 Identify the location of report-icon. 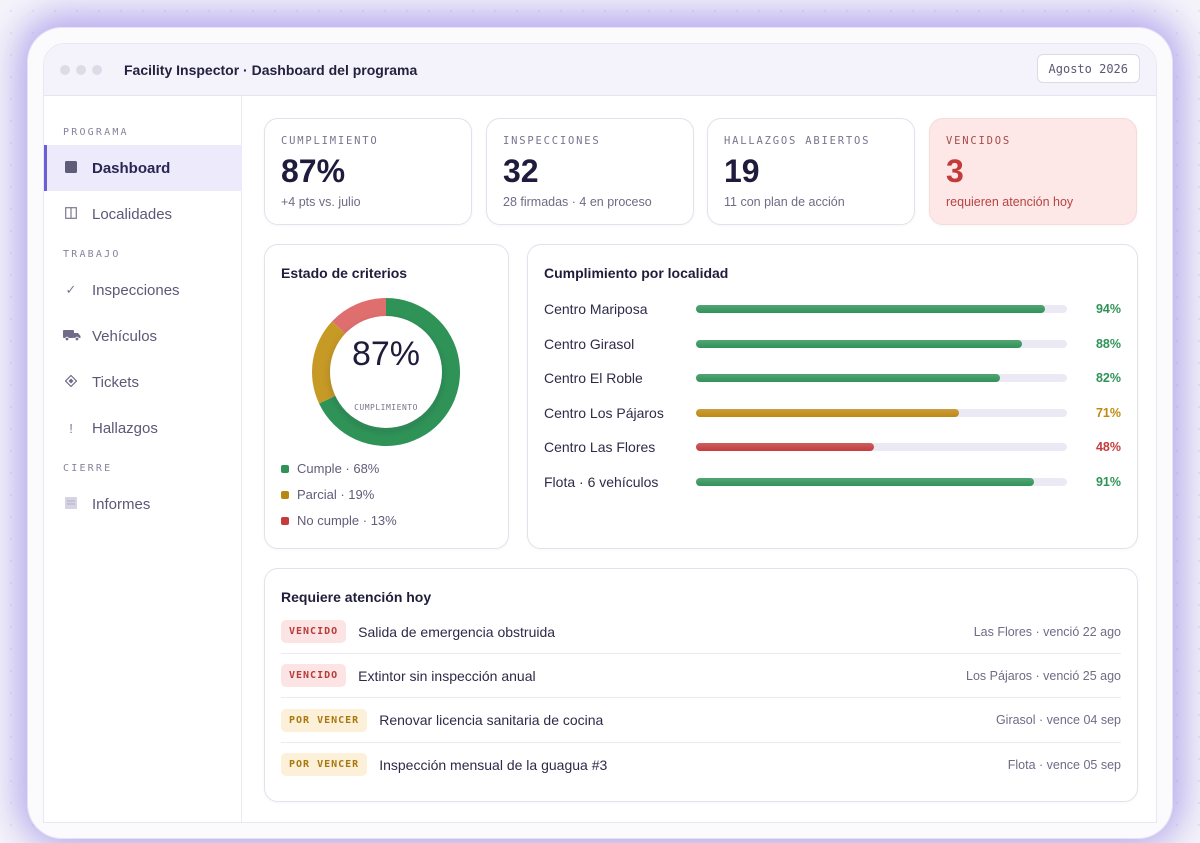
(71, 504).